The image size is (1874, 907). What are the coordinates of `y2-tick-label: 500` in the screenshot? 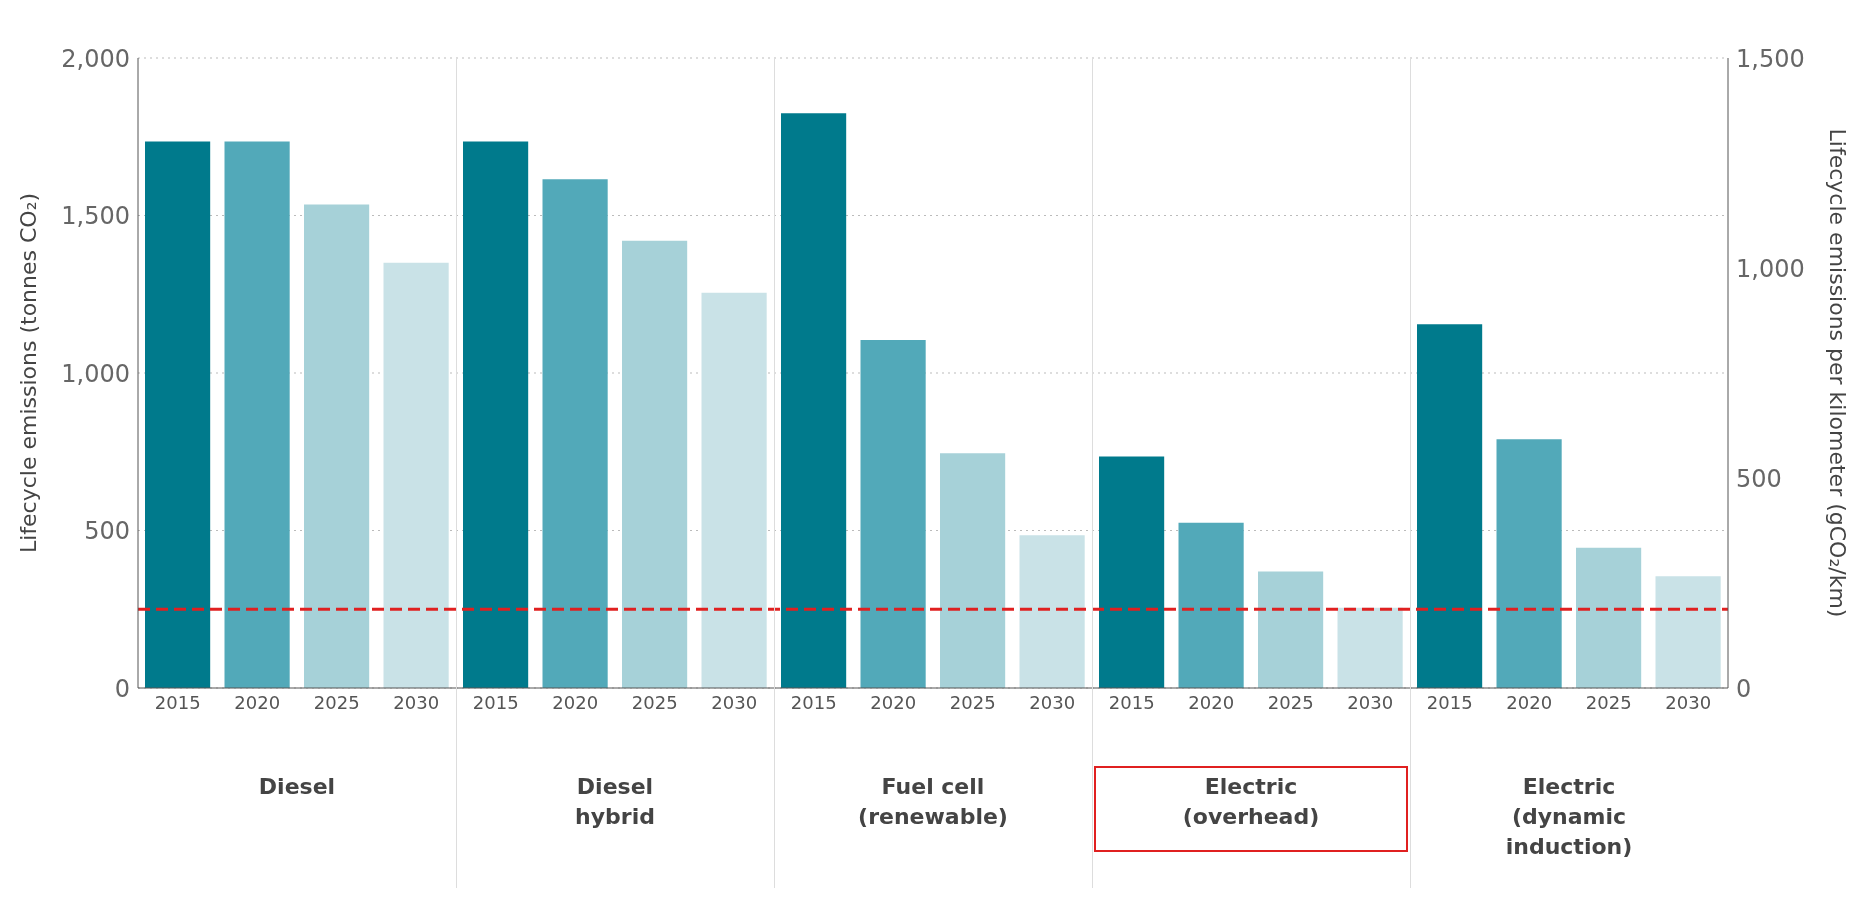 It's located at (1759, 478).